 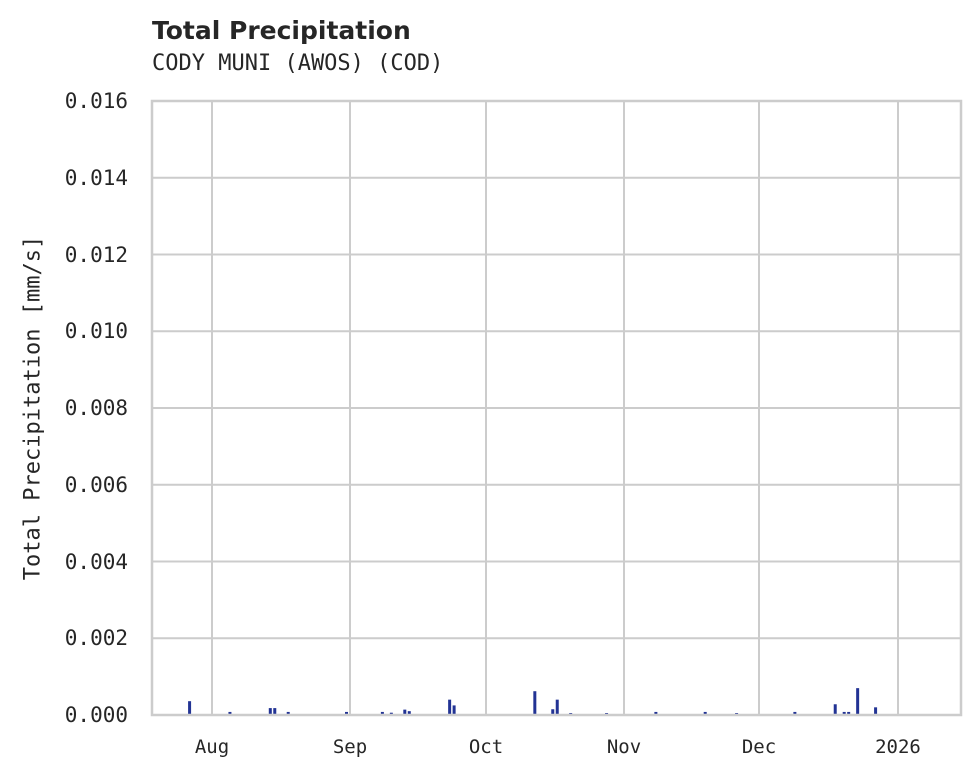 I want to click on y-tick-label: 0.010, so click(x=96, y=331).